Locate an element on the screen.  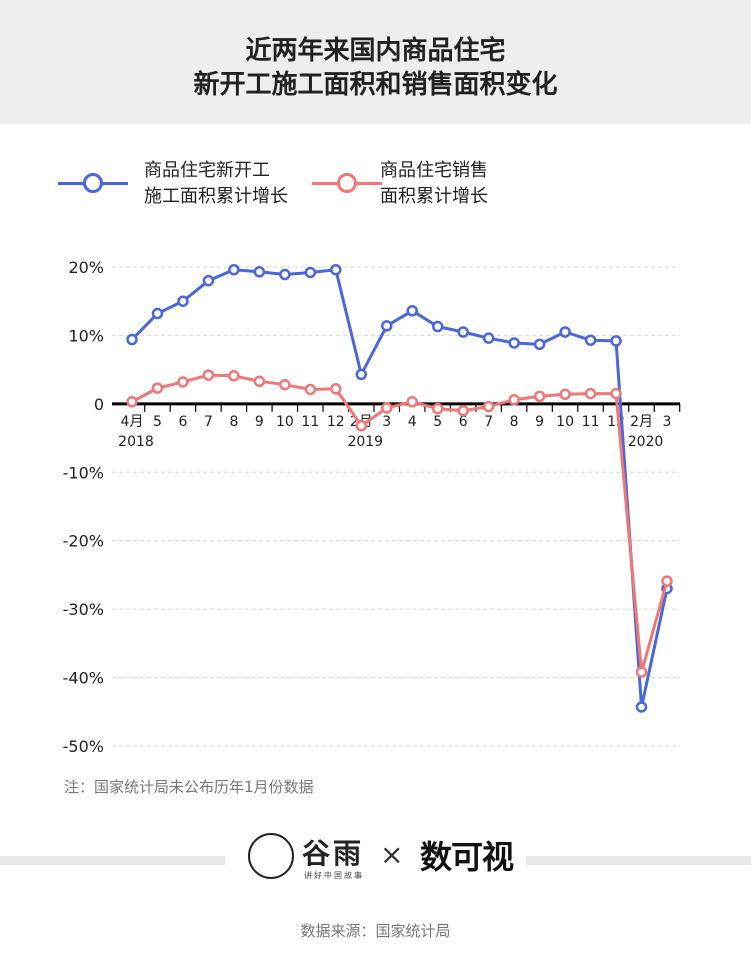
chart-title-line1: 近两年来国内商品住宅 is located at coordinates (375, 51).